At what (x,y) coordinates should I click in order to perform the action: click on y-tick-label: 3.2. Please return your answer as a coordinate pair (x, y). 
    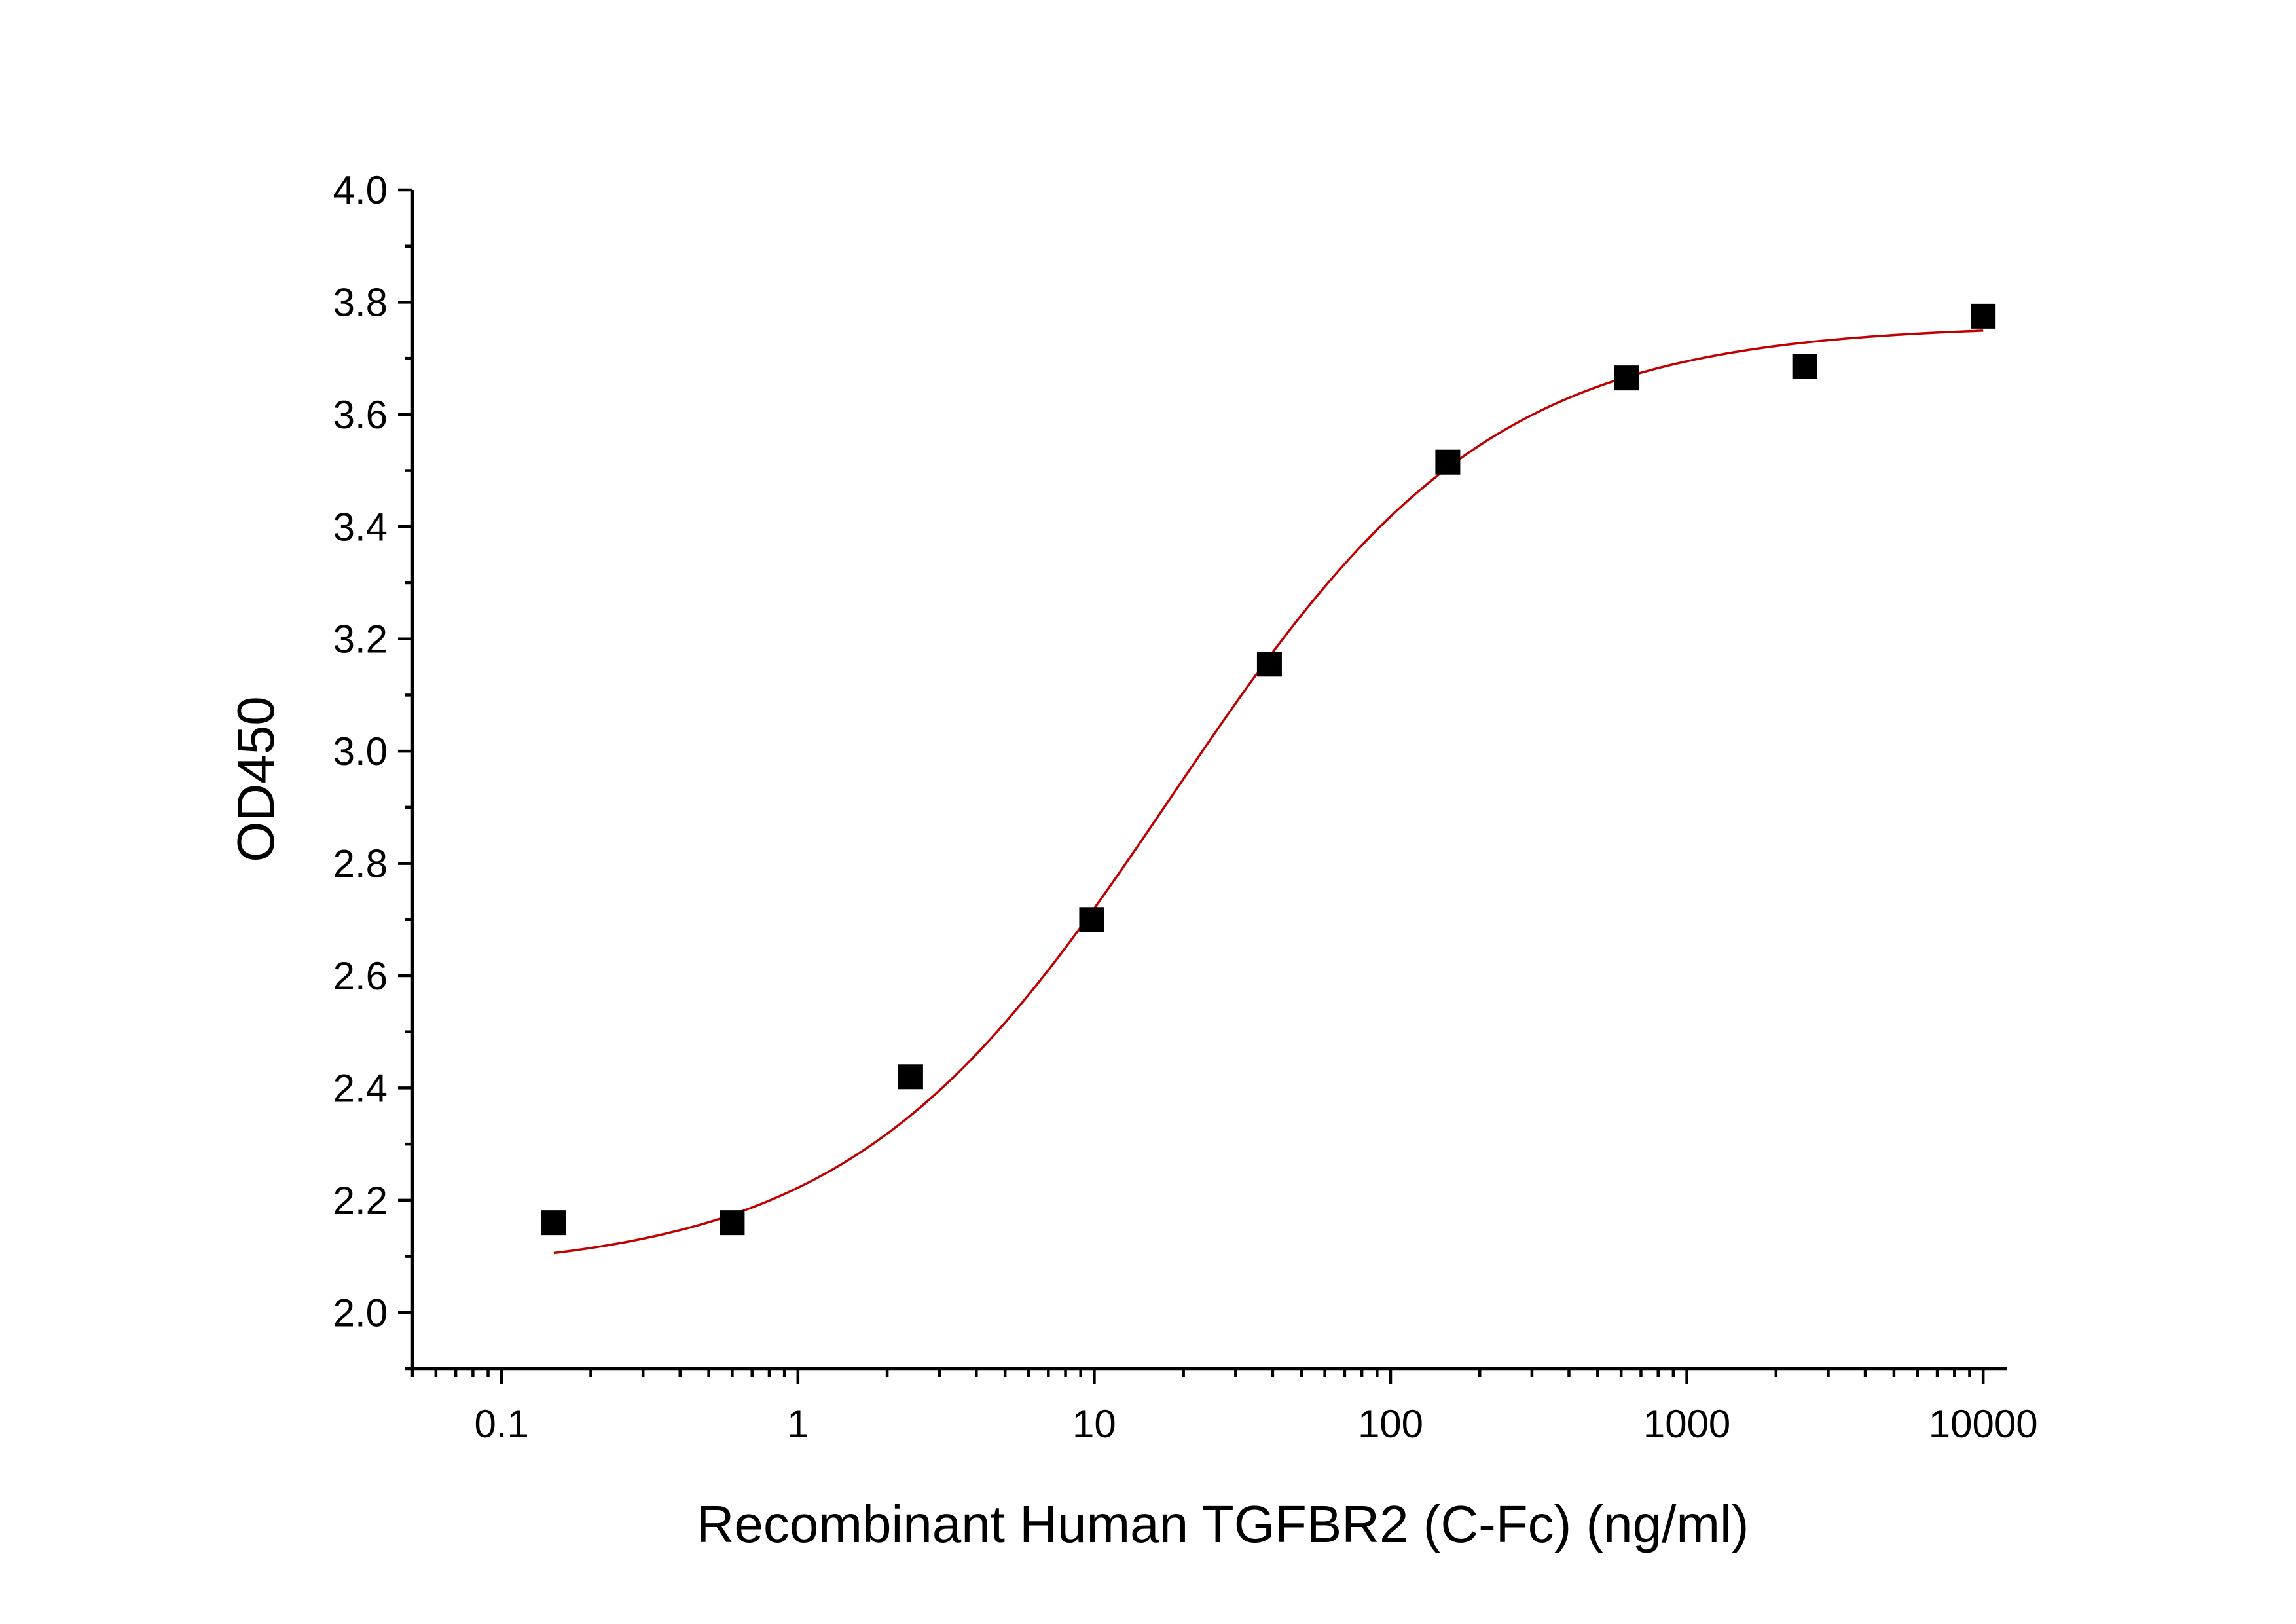
    Looking at the image, I should click on (360, 639).